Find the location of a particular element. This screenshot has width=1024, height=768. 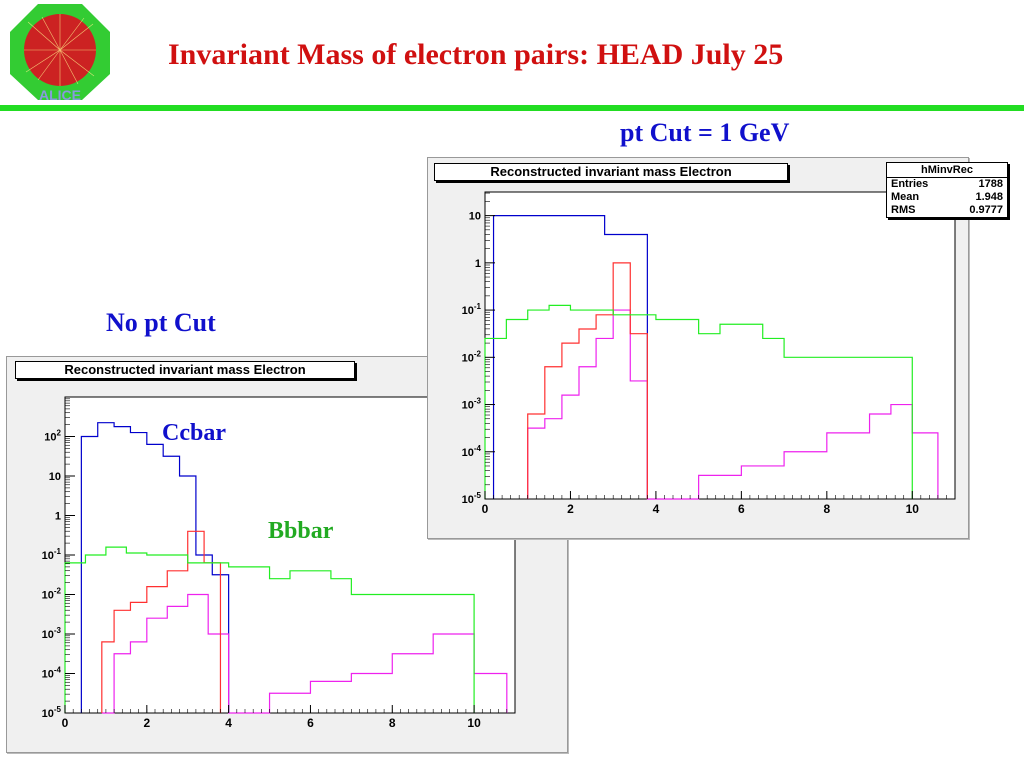

pt-cut-label: pt Cut = 1 GeV is located at coordinates (705, 132).